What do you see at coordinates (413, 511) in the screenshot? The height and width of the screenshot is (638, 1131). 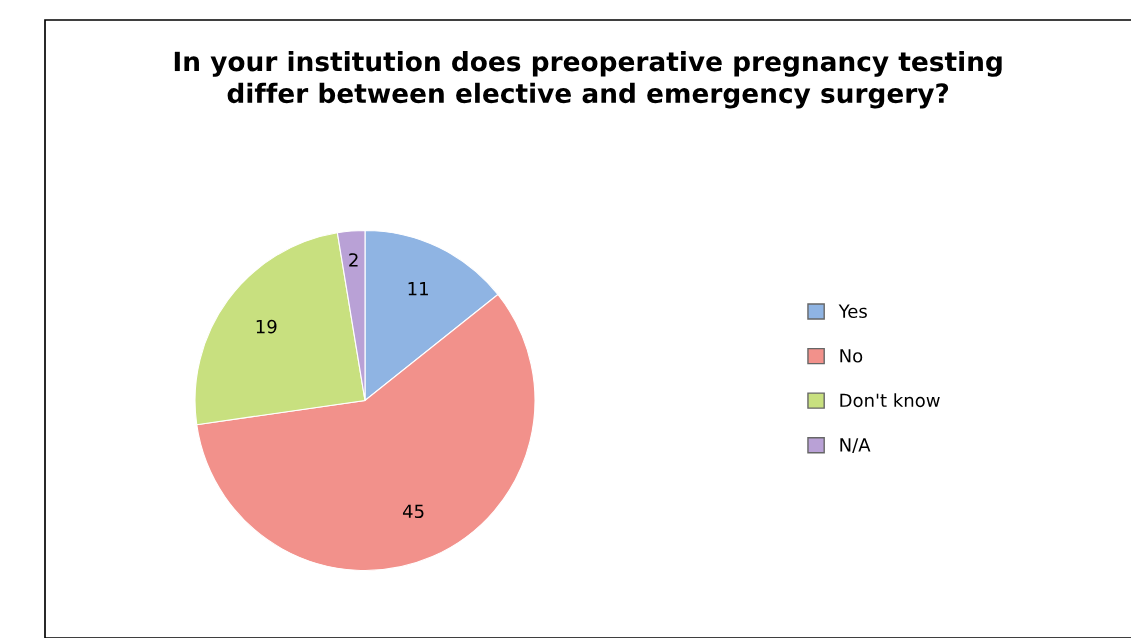 I see `data-label: 45` at bounding box center [413, 511].